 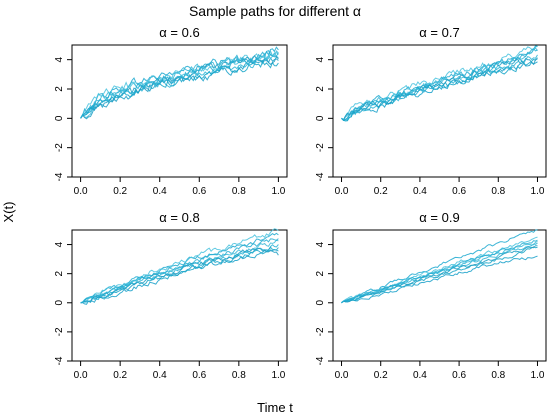 What do you see at coordinates (179, 217) in the screenshot?
I see `panel-title: α = 0.8` at bounding box center [179, 217].